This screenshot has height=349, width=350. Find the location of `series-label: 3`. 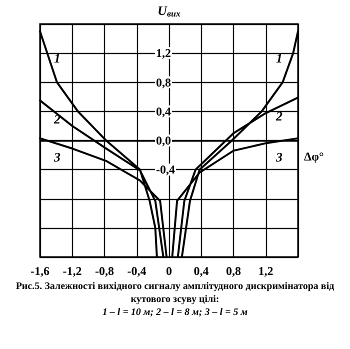

series-label: 3 is located at coordinates (57, 156).